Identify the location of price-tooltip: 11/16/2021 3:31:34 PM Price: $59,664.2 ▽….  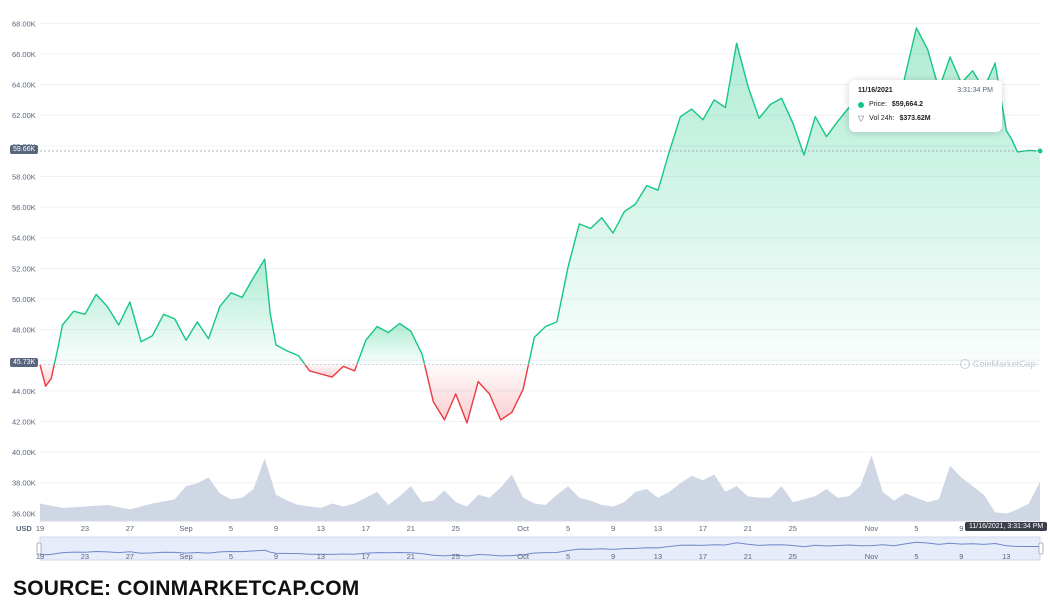
(925, 106).